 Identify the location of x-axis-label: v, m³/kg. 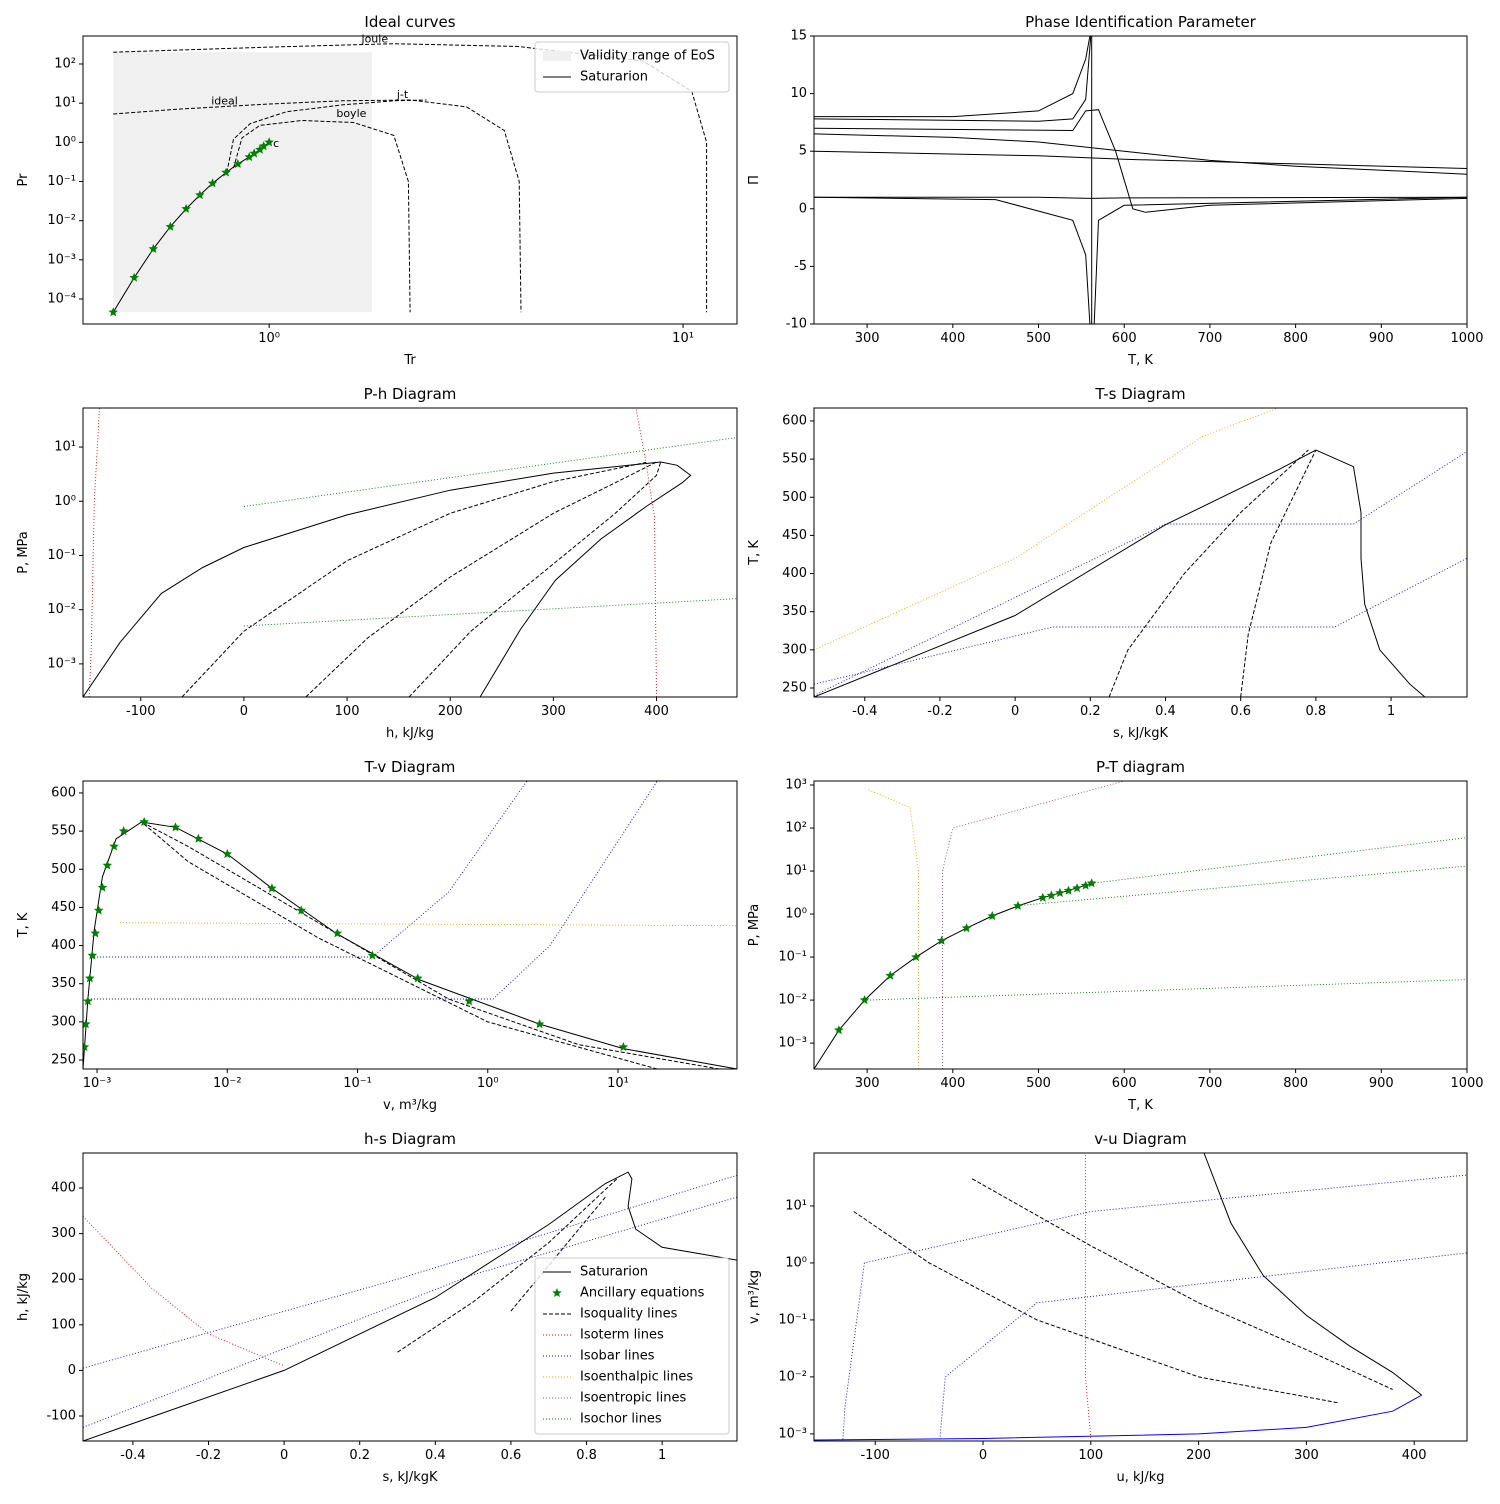
(410, 1105).